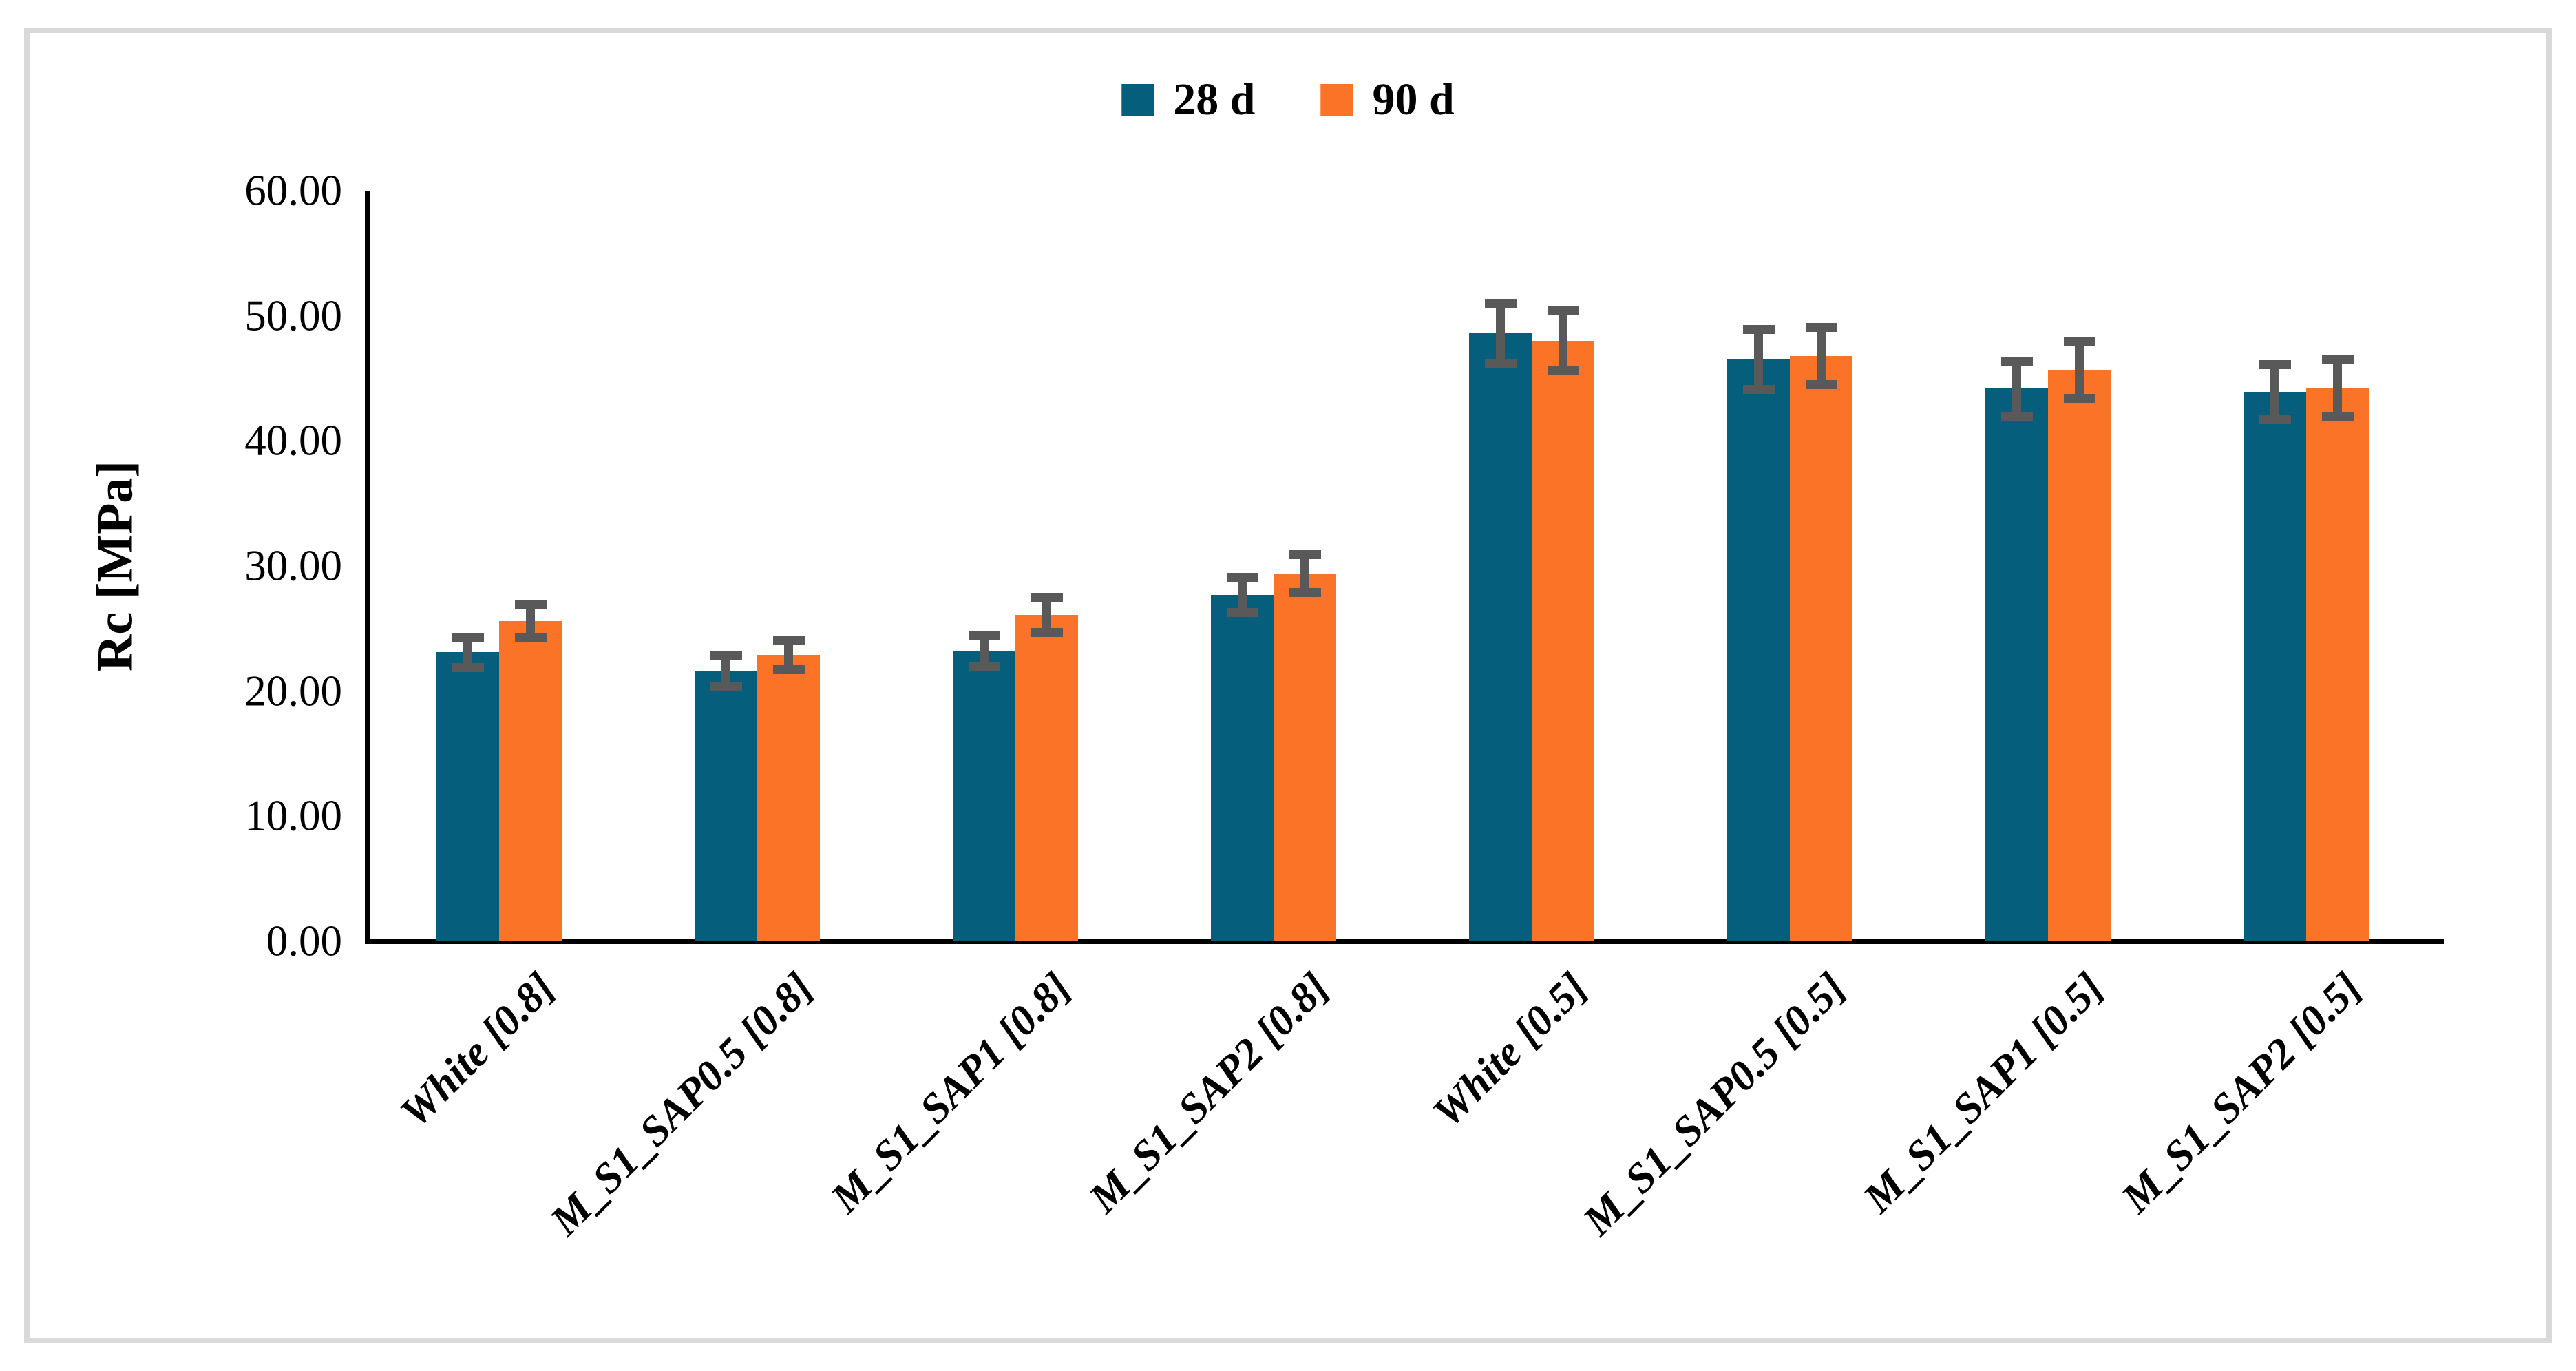 Image resolution: width=2576 pixels, height=1371 pixels. Describe the element at coordinates (304, 941) in the screenshot. I see `y-tick-label: 0.00` at that location.